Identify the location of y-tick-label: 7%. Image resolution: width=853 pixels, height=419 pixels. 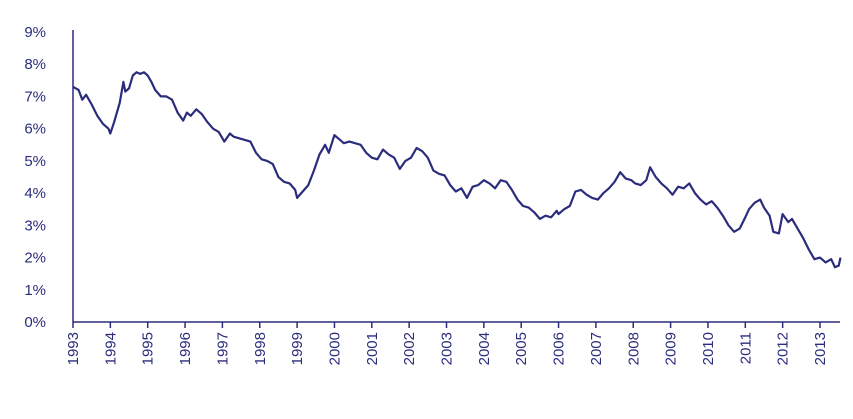
(35, 96).